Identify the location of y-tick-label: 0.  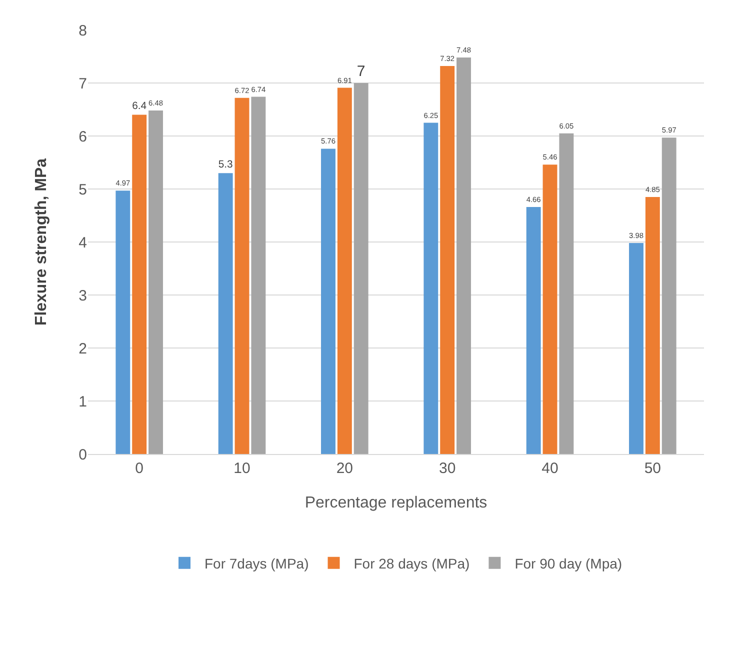
(82, 455).